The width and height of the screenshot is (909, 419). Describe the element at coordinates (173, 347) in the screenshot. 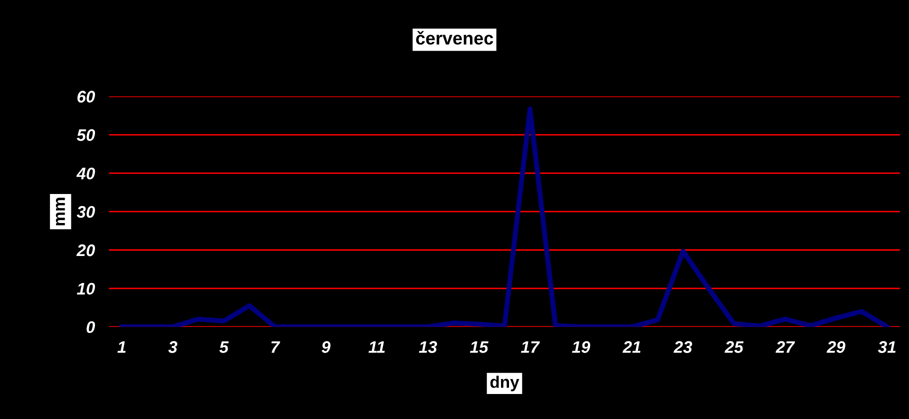

I see `x-tick-label: 3` at that location.